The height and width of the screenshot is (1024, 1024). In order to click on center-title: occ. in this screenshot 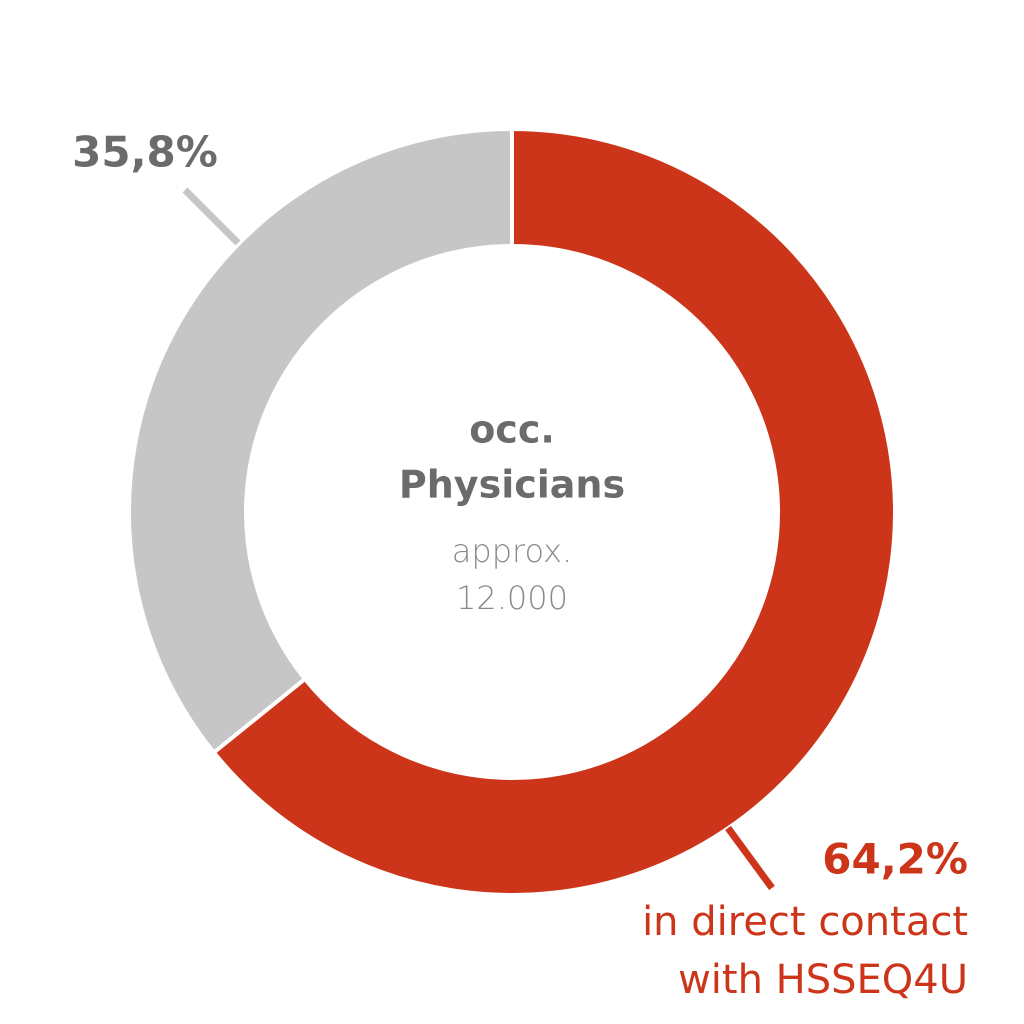, I will do `click(512, 430)`.